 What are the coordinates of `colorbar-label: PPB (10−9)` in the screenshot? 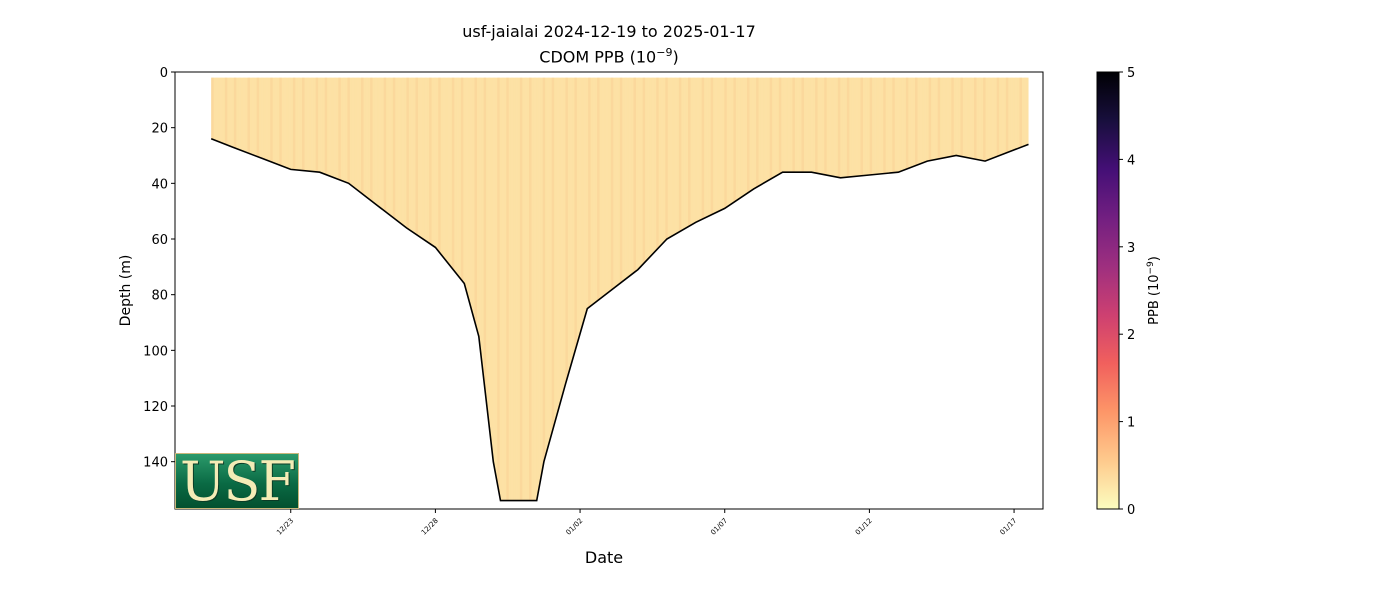 It's located at (1154, 290).